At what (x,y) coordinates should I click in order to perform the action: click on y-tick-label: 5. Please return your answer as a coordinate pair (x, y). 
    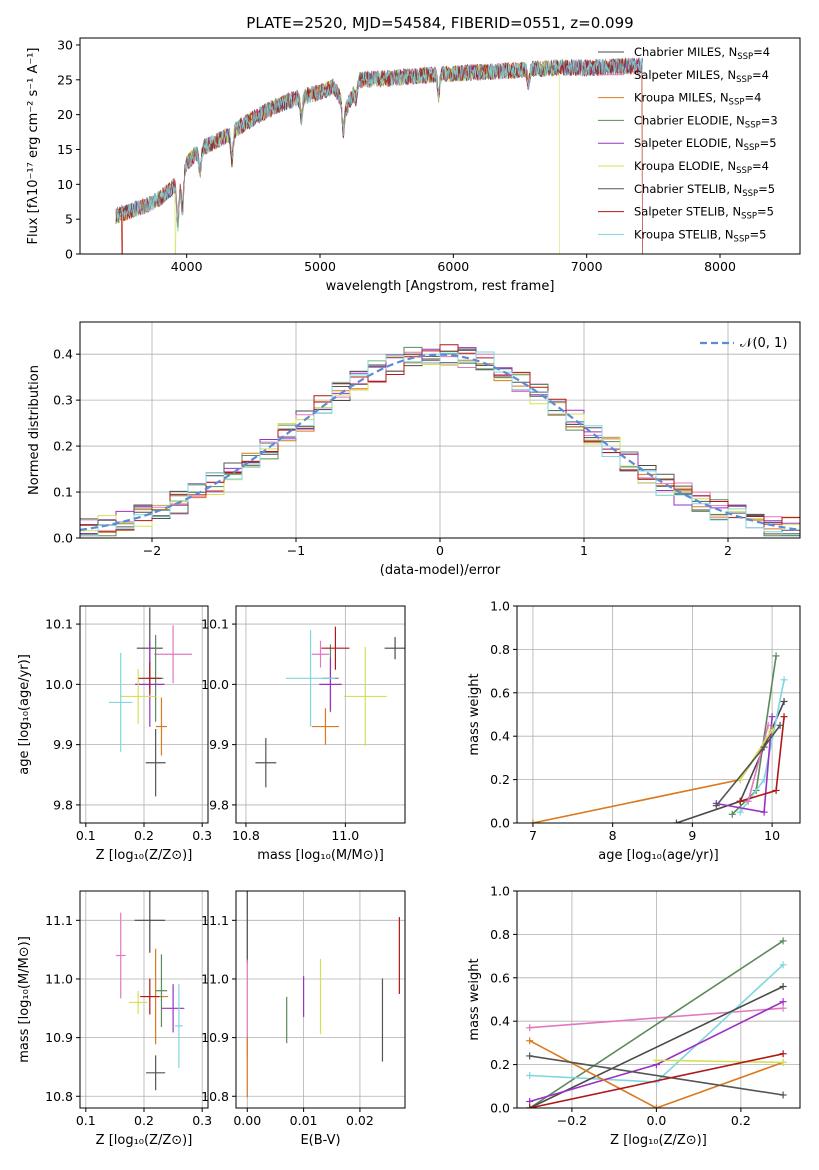
    Looking at the image, I should click on (69, 219).